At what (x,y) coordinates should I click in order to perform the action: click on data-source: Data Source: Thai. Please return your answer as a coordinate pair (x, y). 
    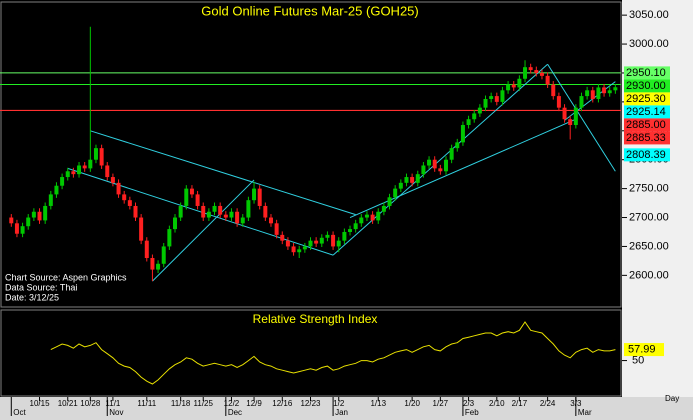
    Looking at the image, I should click on (41, 287).